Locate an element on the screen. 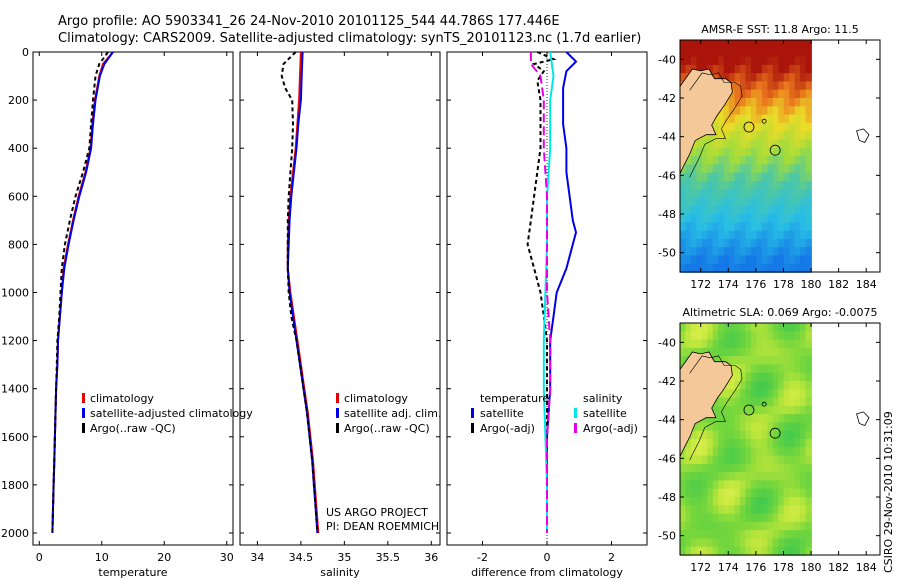  legend-swatch-climatology is located at coordinates (337, 398).